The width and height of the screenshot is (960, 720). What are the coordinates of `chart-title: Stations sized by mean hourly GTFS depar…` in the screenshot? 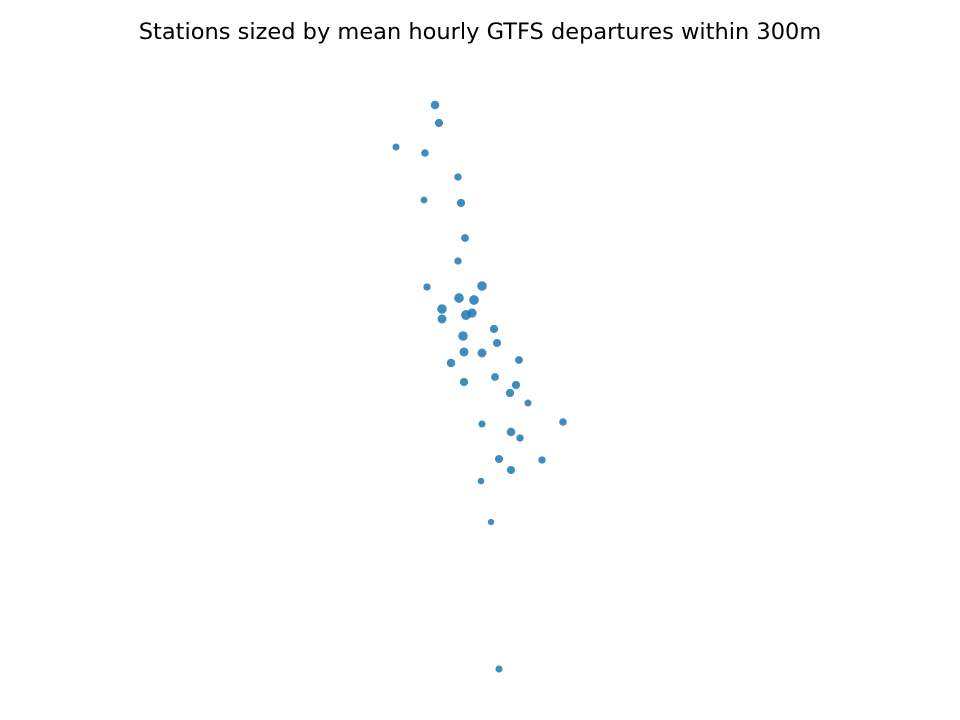 It's located at (480, 32).